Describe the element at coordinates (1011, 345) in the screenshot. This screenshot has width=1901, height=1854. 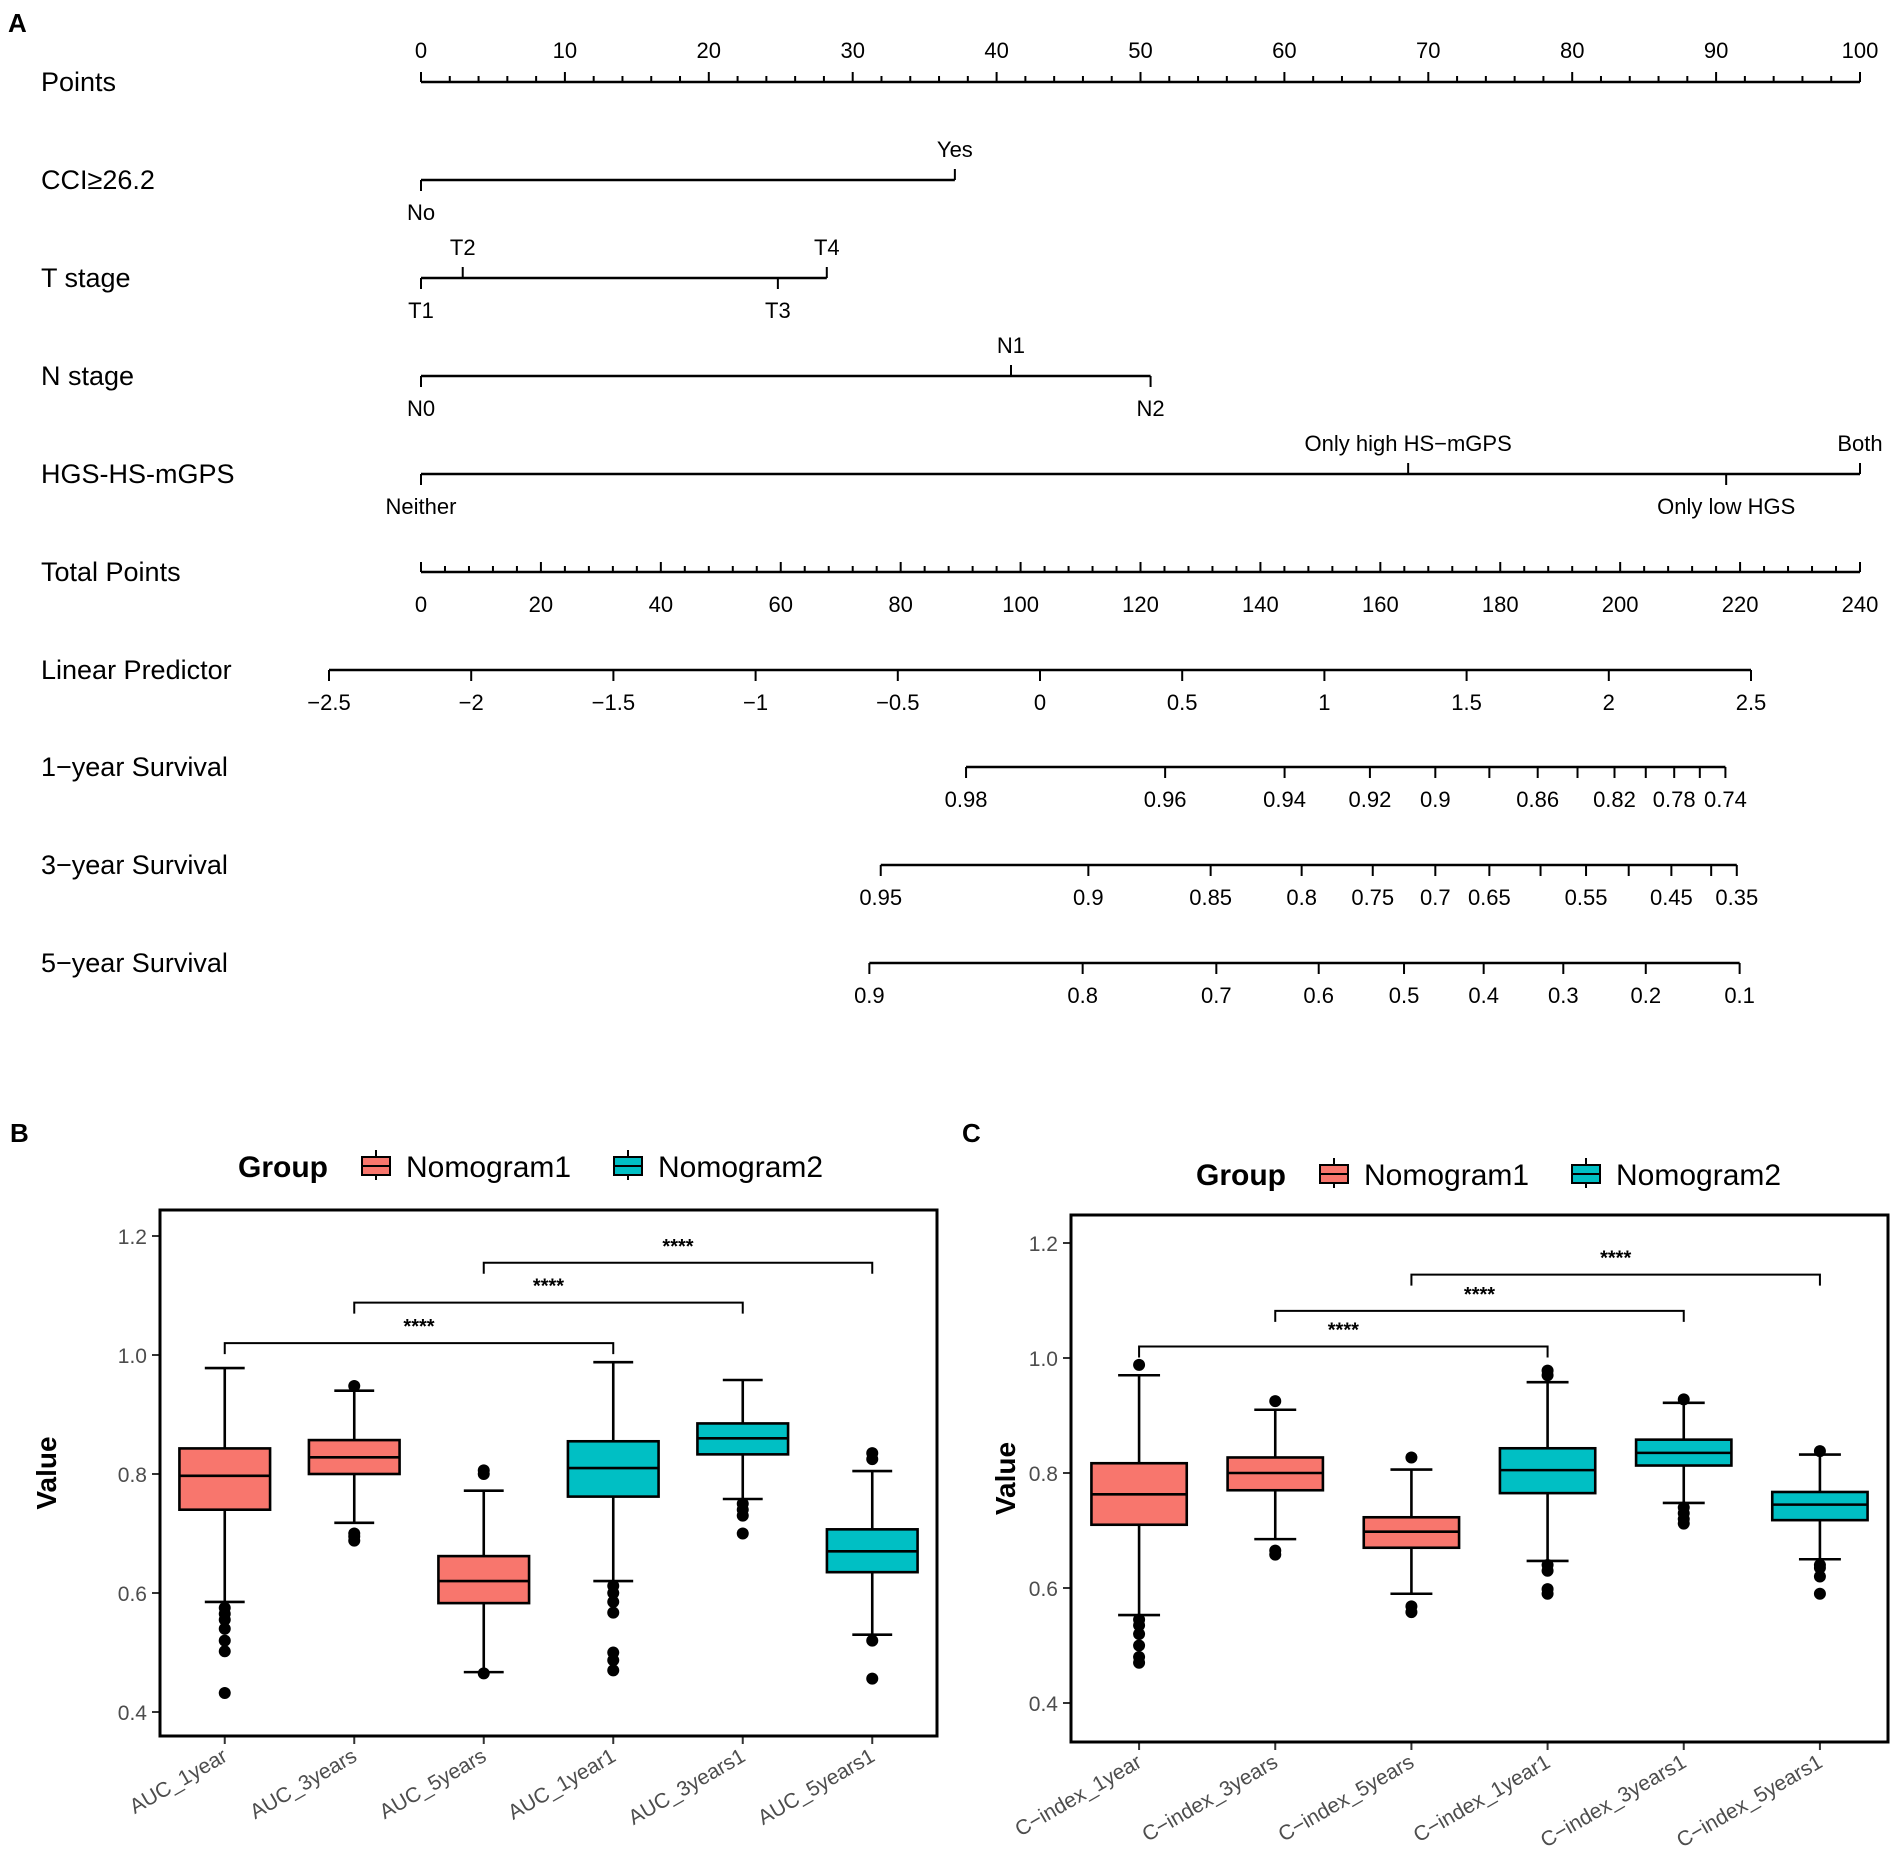
I see `predictor-level-label: N1` at that location.